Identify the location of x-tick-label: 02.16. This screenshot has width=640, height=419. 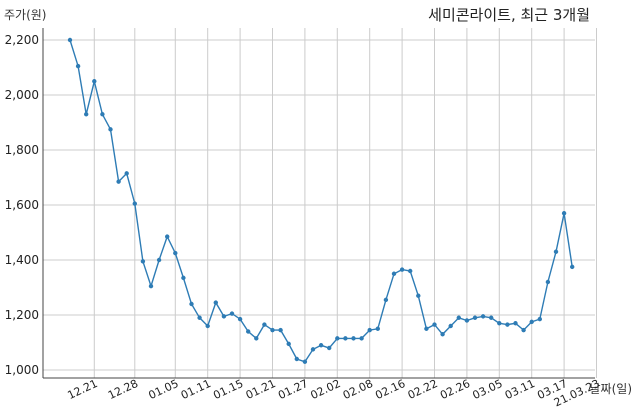
(390, 389).